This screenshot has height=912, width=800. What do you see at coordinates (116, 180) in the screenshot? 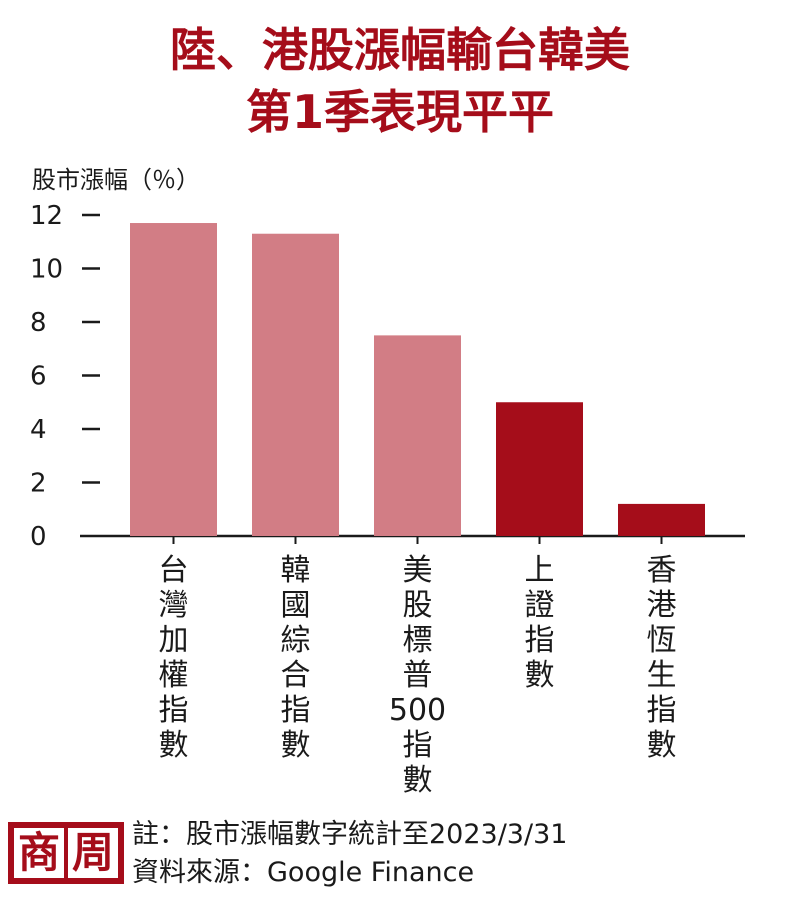
I see `y-axis-label: 股市漲幅（％）` at bounding box center [116, 180].